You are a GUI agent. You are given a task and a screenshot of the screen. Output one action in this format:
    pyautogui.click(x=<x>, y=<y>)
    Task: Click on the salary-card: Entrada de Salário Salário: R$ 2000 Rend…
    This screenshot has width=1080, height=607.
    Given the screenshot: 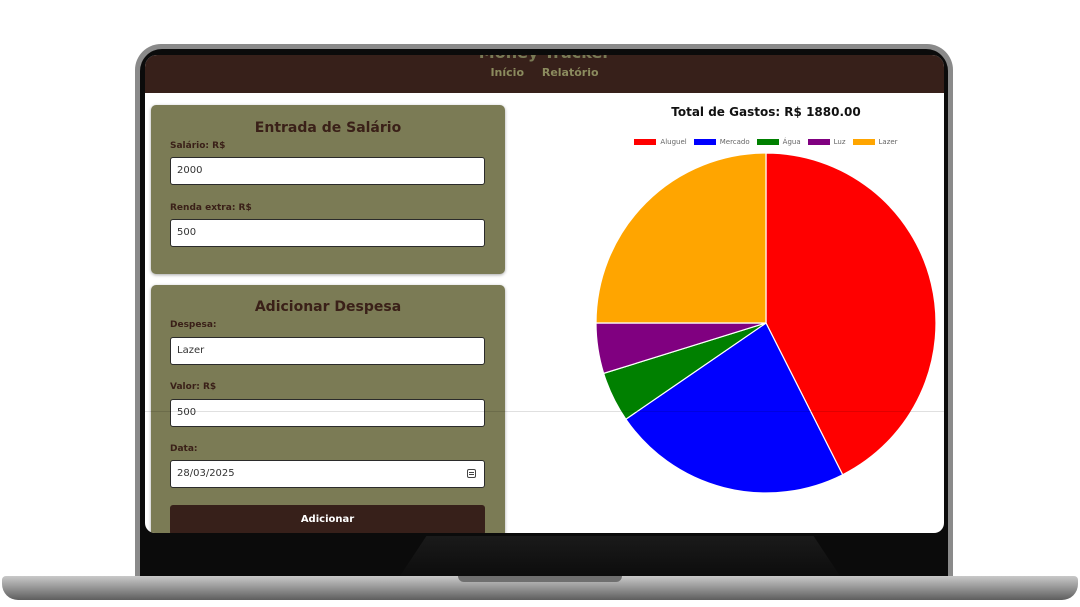 What is the action you would take?
    pyautogui.click(x=328, y=189)
    